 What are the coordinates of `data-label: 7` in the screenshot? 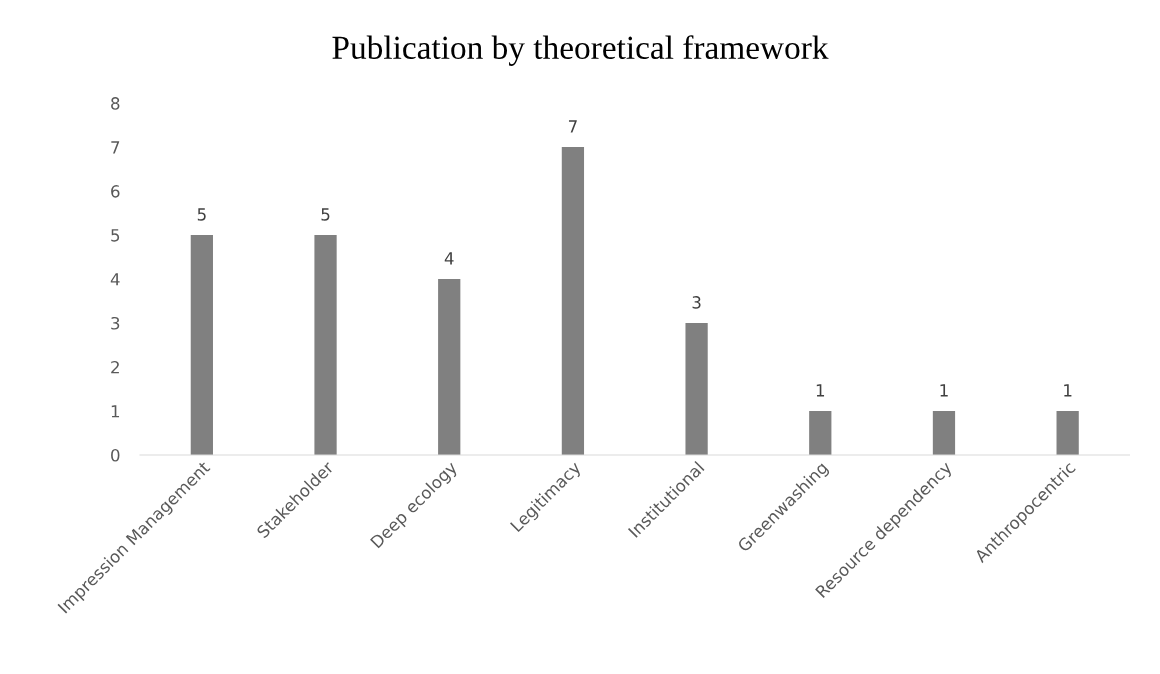 It's located at (572, 126).